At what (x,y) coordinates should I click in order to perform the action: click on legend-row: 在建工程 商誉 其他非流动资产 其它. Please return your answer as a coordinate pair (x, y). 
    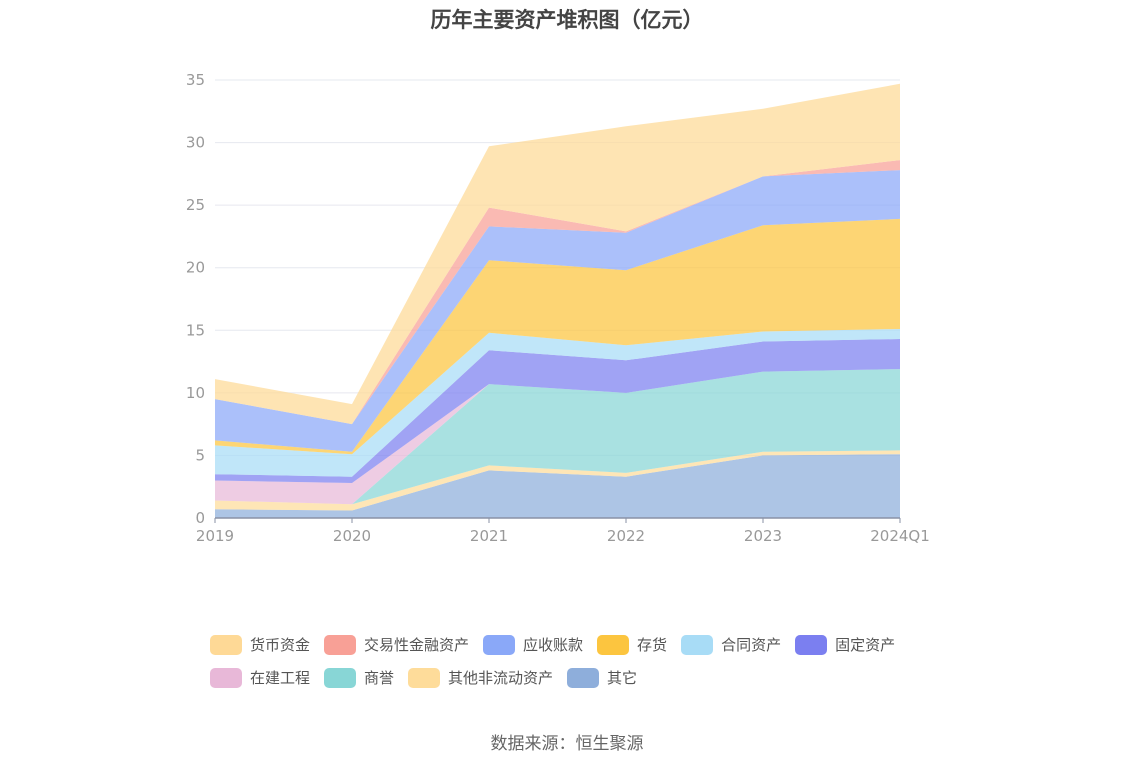
    Looking at the image, I should click on (575, 677).